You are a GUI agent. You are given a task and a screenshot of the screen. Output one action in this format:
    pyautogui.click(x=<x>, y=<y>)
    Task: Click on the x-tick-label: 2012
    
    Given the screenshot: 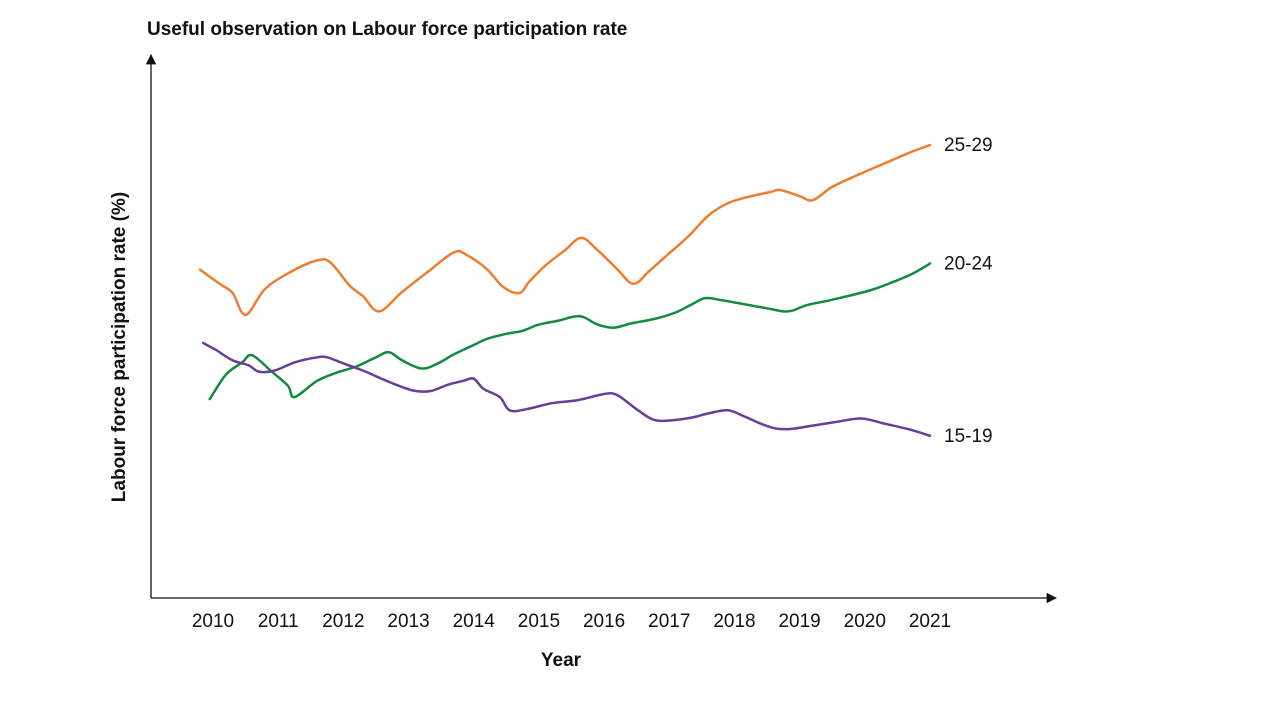 What is the action you would take?
    pyautogui.click(x=343, y=621)
    